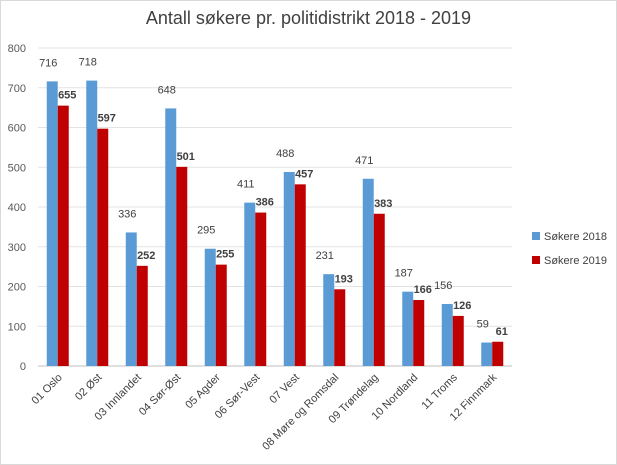  I want to click on legend-label: Søkere 2018, so click(575, 237).